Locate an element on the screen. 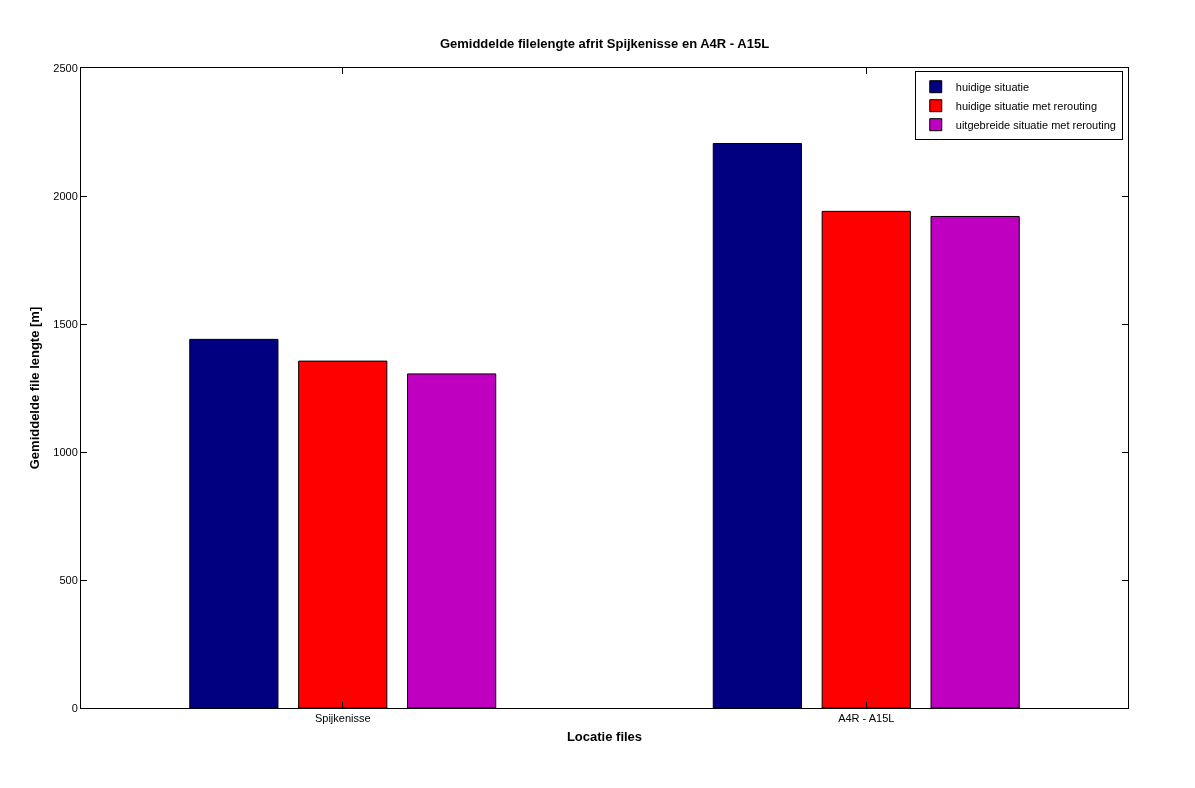 The height and width of the screenshot is (788, 1195). y-axis-title: Gemiddelde file lengte [m] is located at coordinates (35, 388).